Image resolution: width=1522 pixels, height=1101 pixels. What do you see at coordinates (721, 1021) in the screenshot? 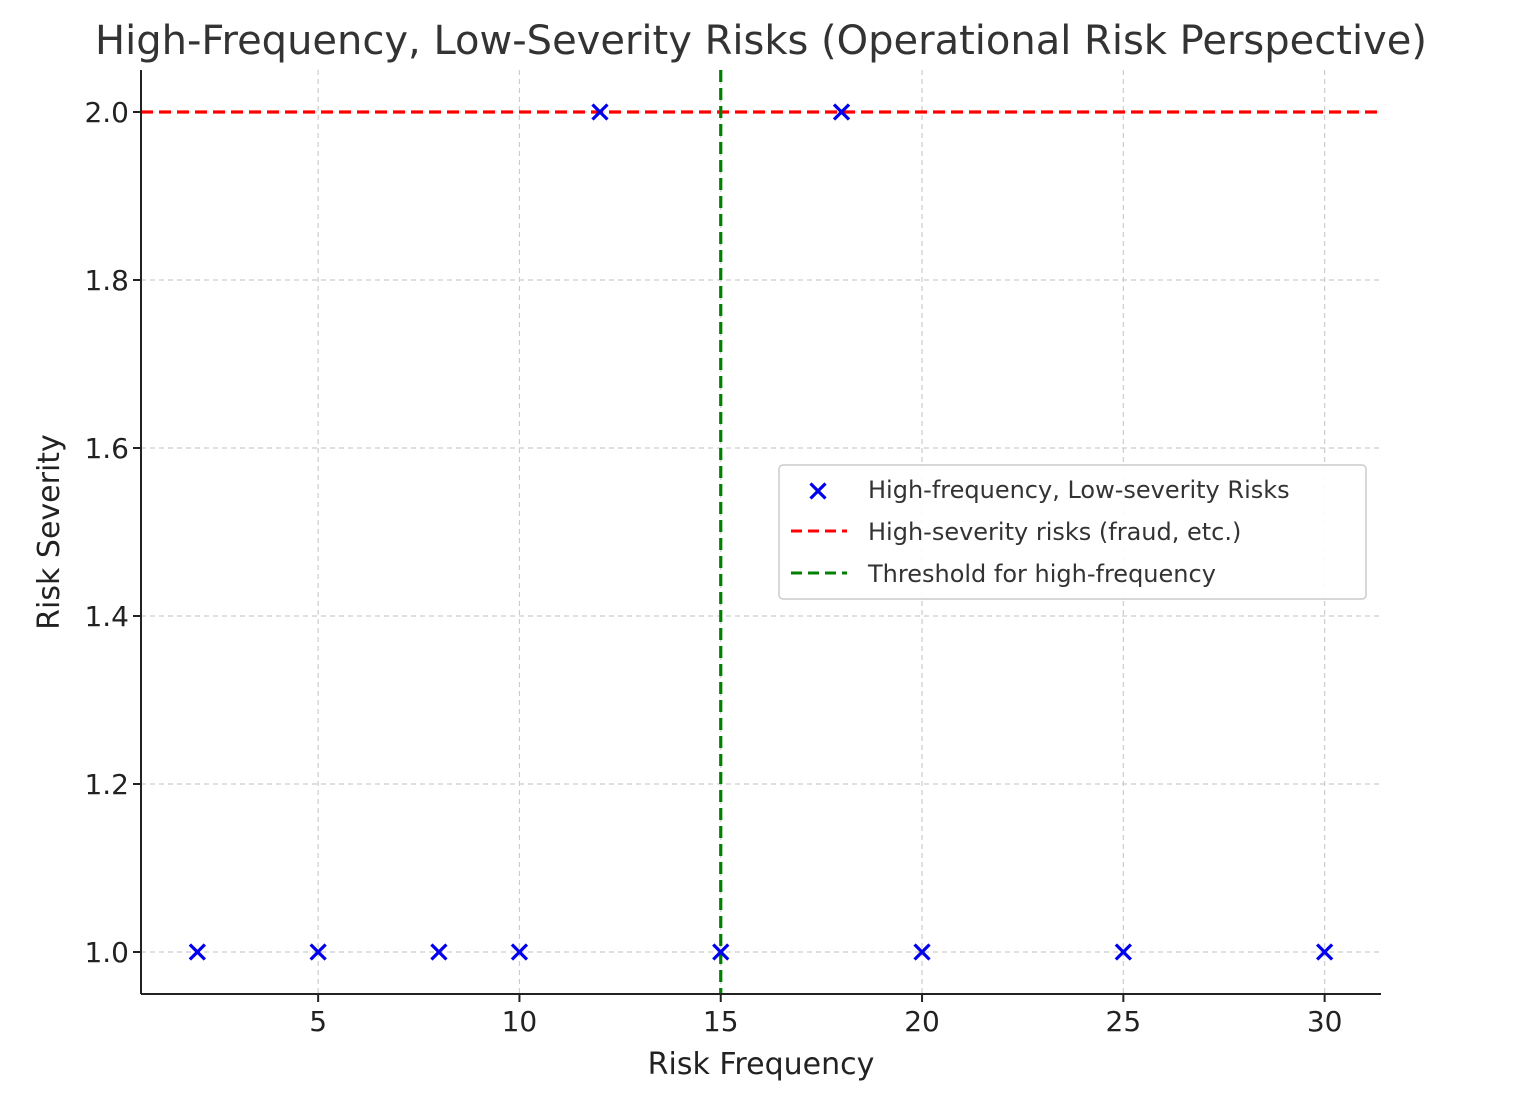
I see `x-tick-label: 15` at bounding box center [721, 1021].